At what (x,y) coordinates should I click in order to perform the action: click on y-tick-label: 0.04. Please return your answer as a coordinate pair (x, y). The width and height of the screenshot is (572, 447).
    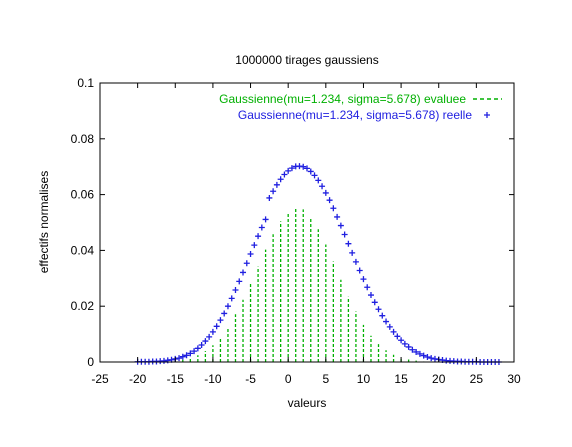
    Looking at the image, I should click on (83, 250).